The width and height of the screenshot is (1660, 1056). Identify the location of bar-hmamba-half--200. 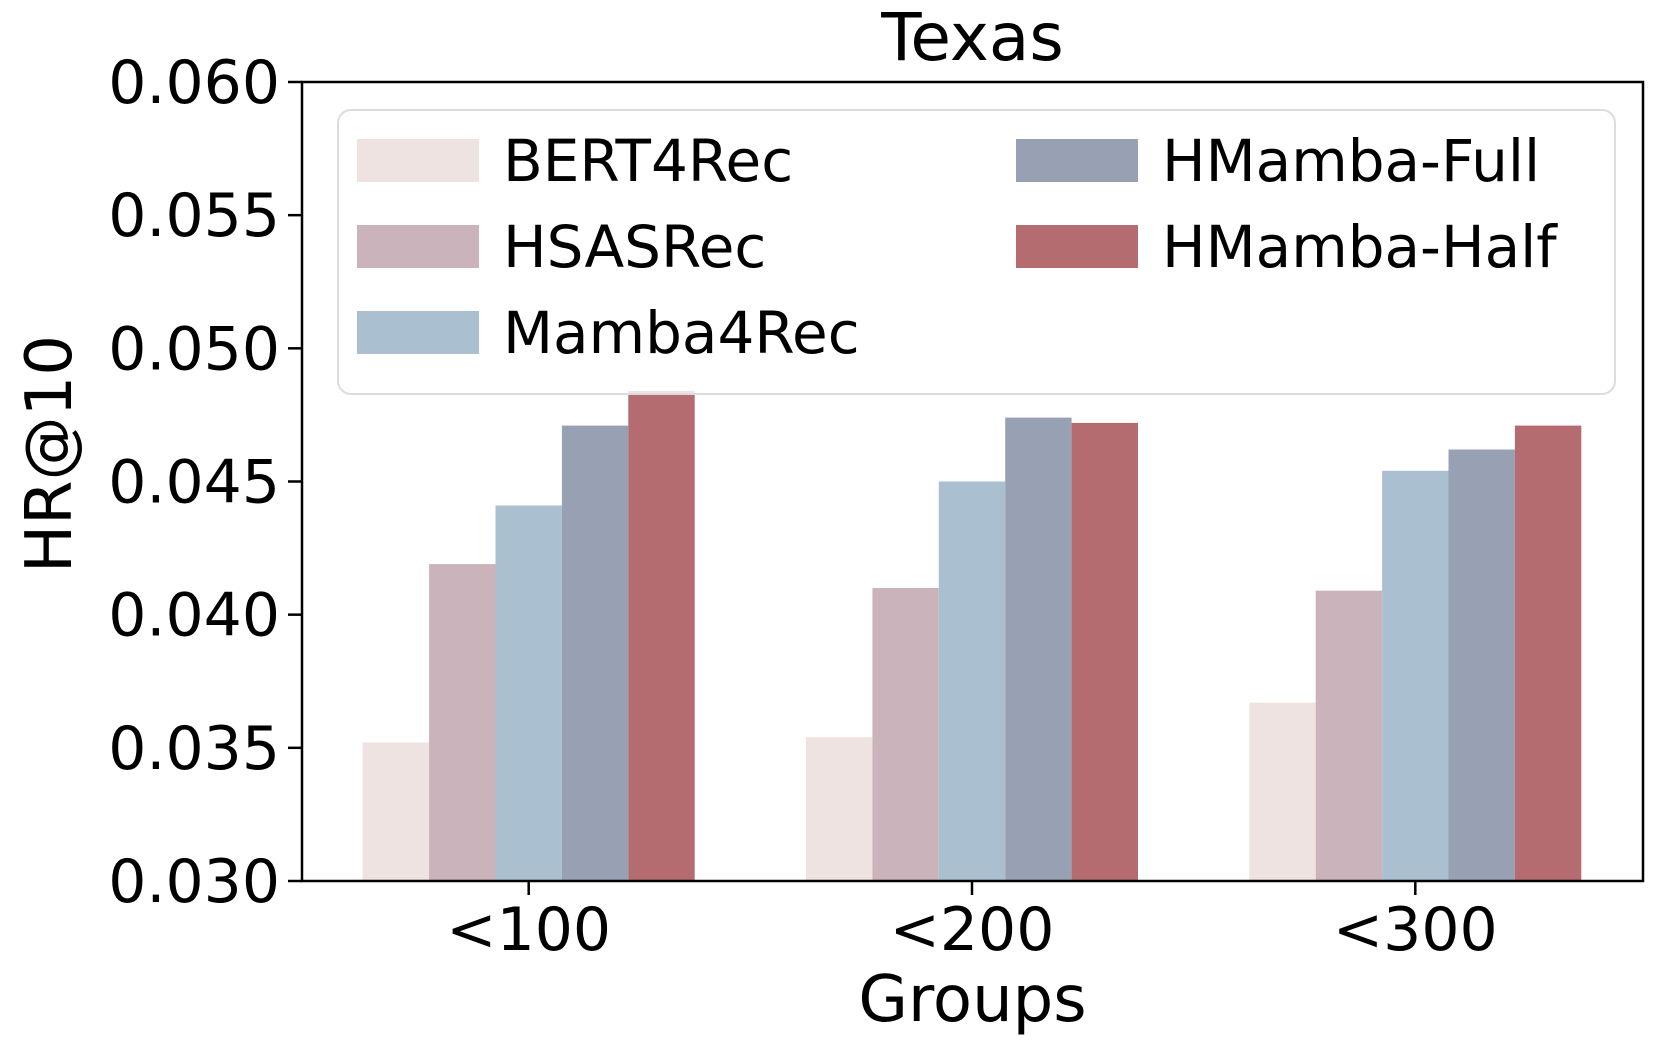
(1104, 651).